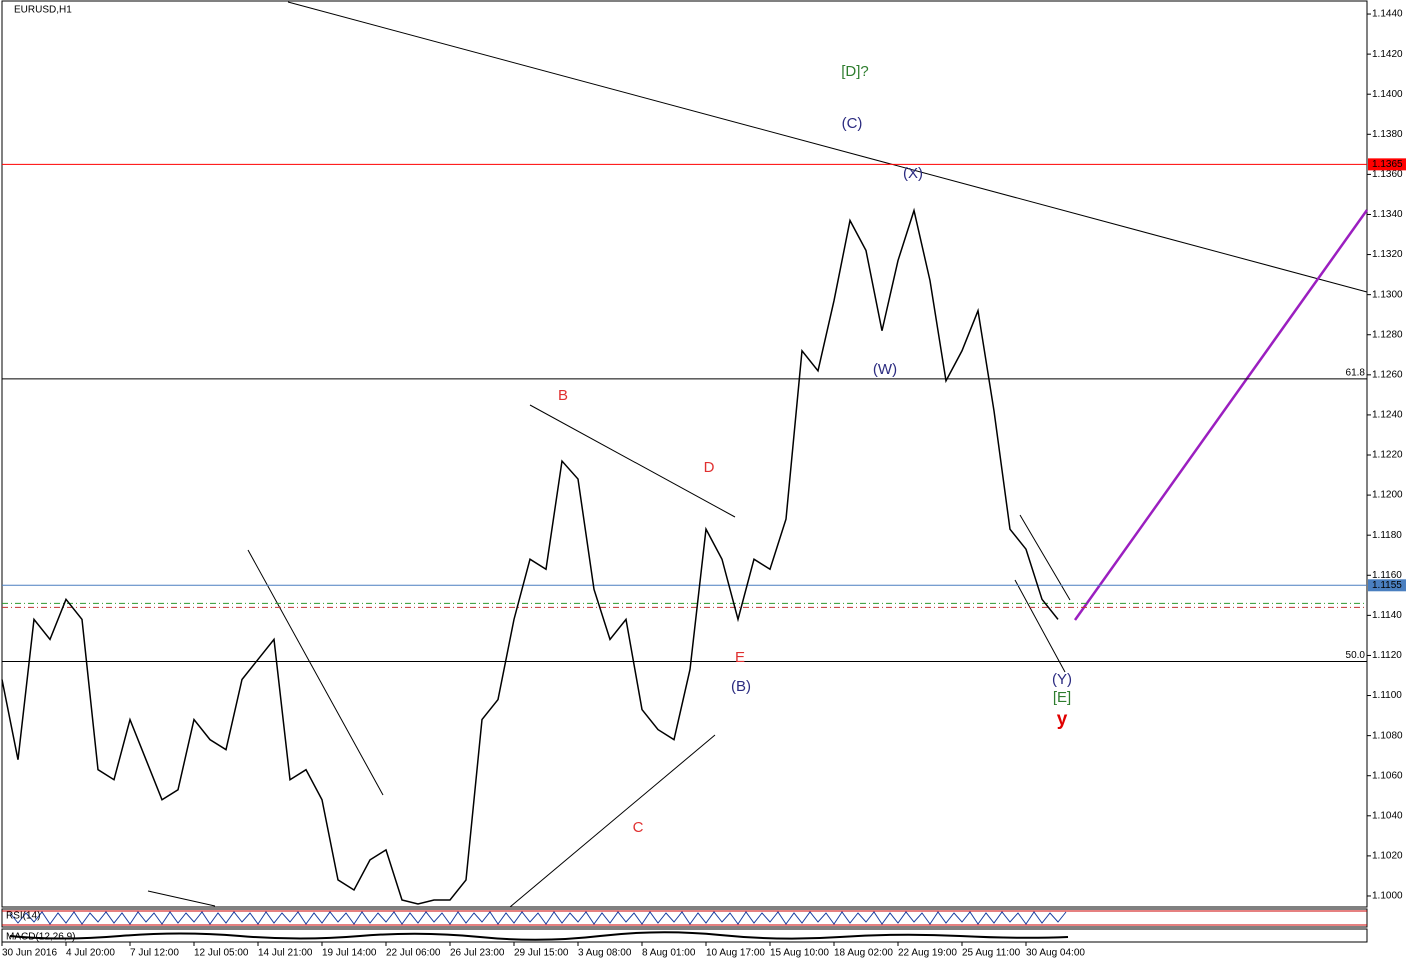  What do you see at coordinates (1387, 735) in the screenshot?
I see `y-tick-label: 1.1080` at bounding box center [1387, 735].